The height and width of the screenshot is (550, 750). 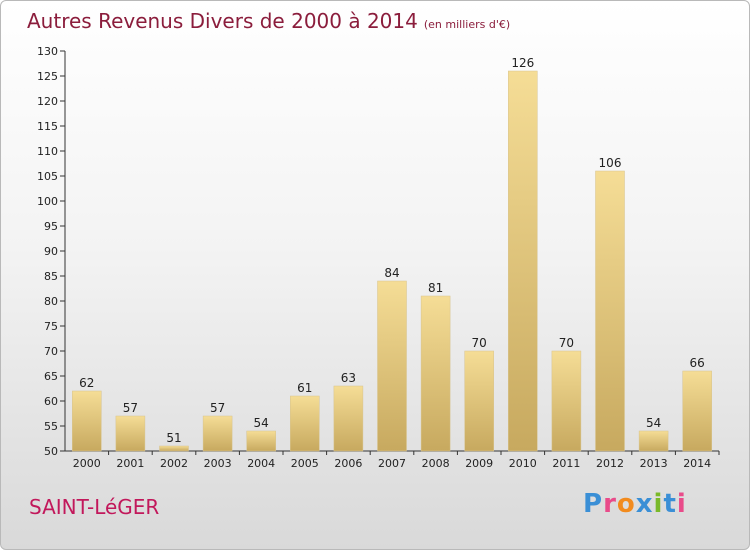 I want to click on y-tick-label: 70, so click(x=51, y=351).